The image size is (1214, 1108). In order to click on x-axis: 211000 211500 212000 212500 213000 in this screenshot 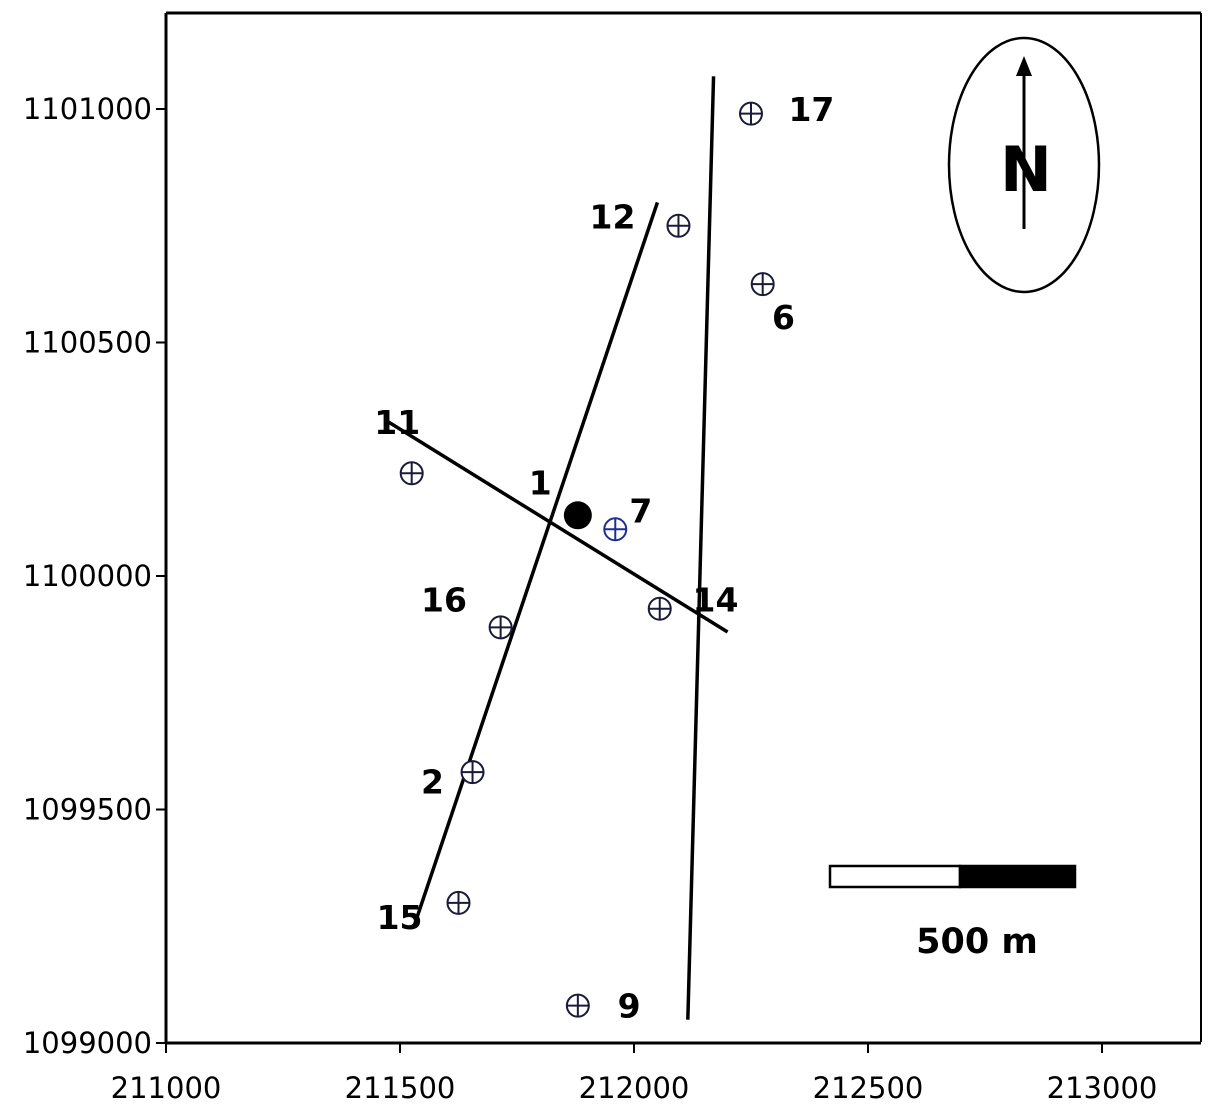, I will do `click(634, 1074)`.